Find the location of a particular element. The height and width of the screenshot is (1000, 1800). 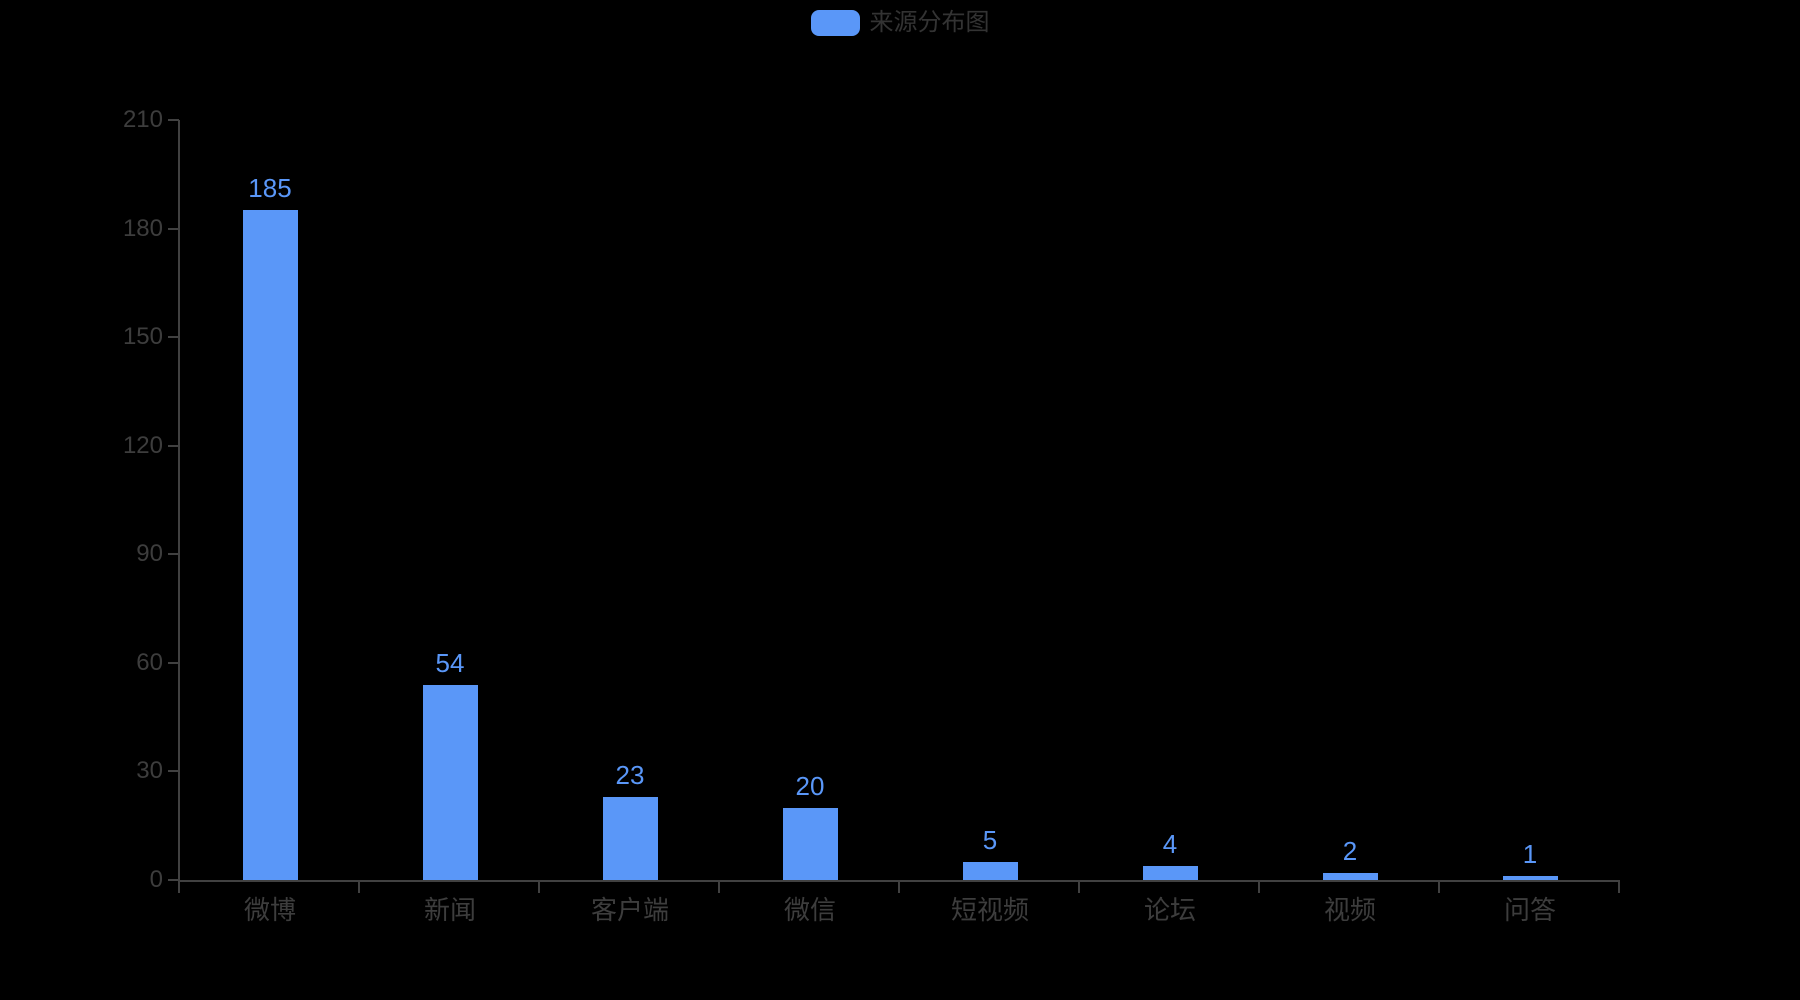

y-tick-label: 180 is located at coordinates (142, 228).